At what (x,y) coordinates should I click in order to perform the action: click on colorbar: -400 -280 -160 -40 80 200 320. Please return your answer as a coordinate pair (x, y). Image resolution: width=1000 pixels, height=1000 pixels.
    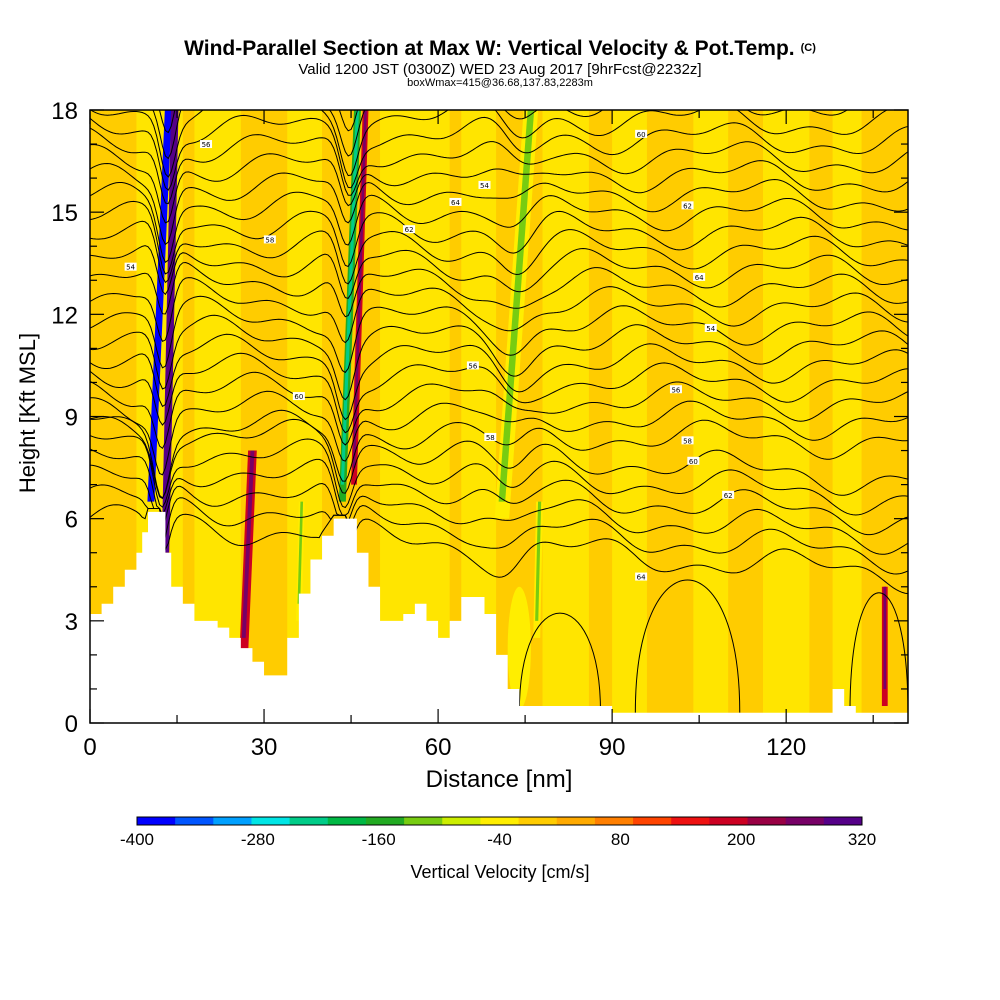
    Looking at the image, I should click on (498, 832).